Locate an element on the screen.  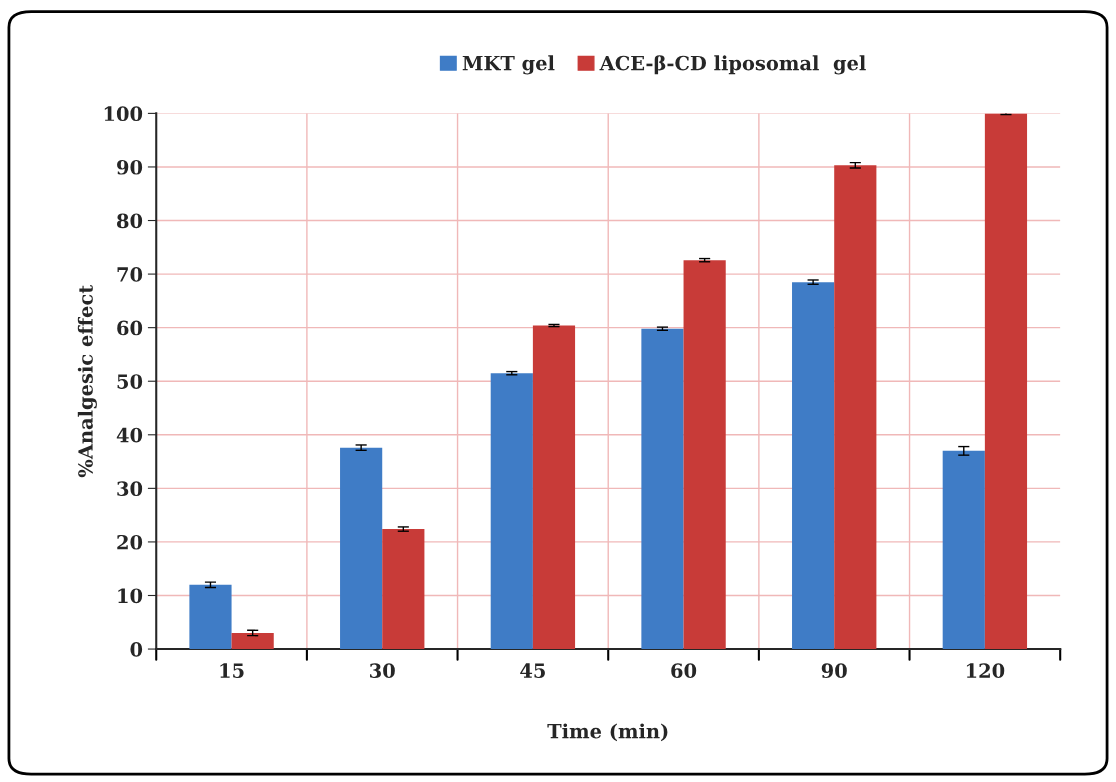
x-axis-title: Time (min) is located at coordinates (607, 732).